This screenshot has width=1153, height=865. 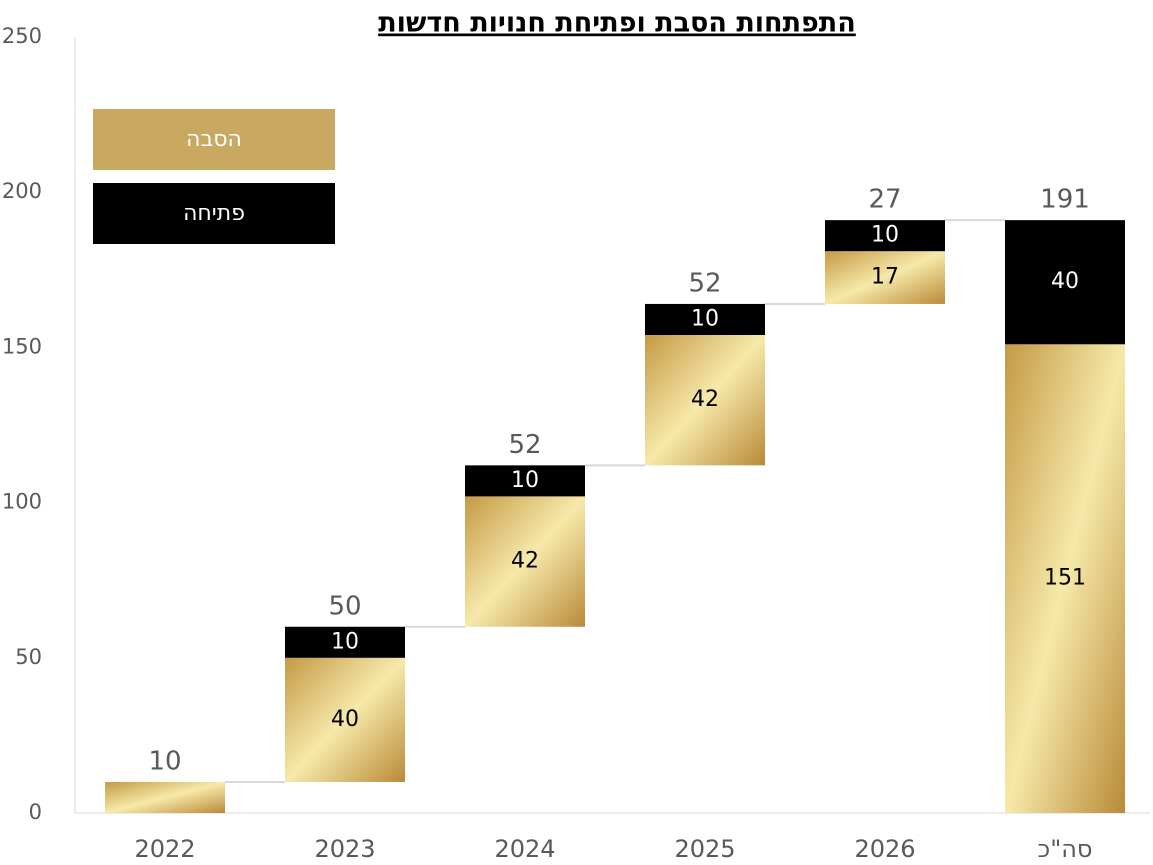 I want to click on y-tick-label: 50, so click(x=28, y=657).